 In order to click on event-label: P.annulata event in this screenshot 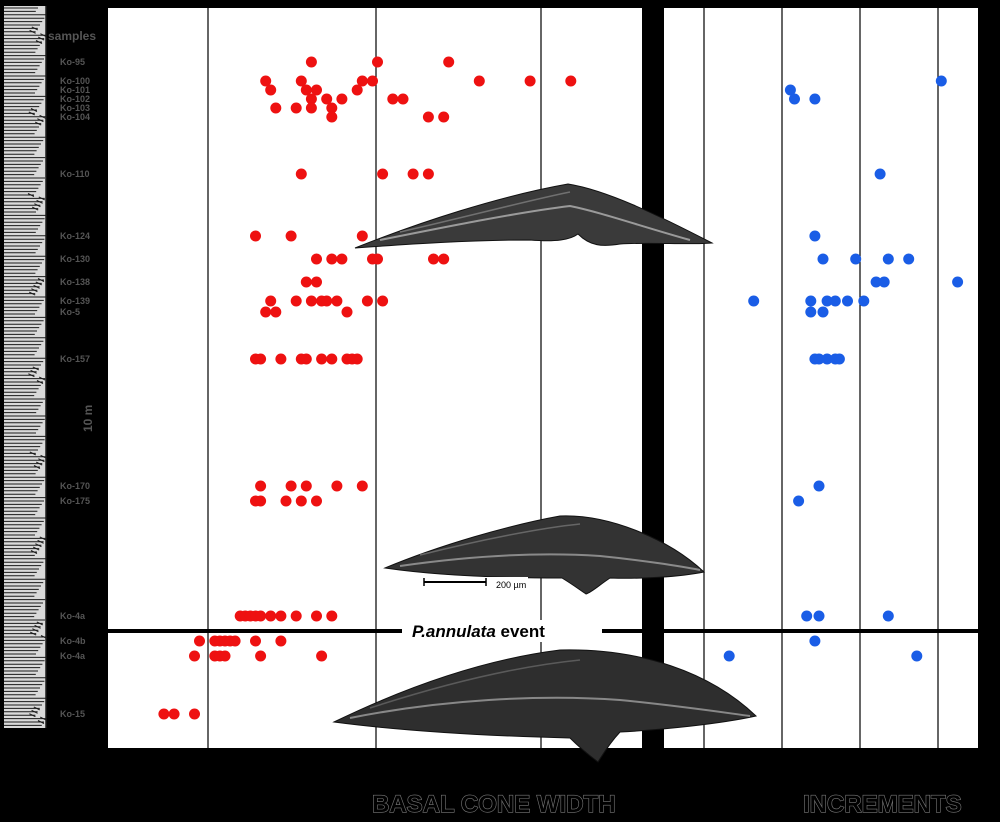, I will do `click(478, 631)`.